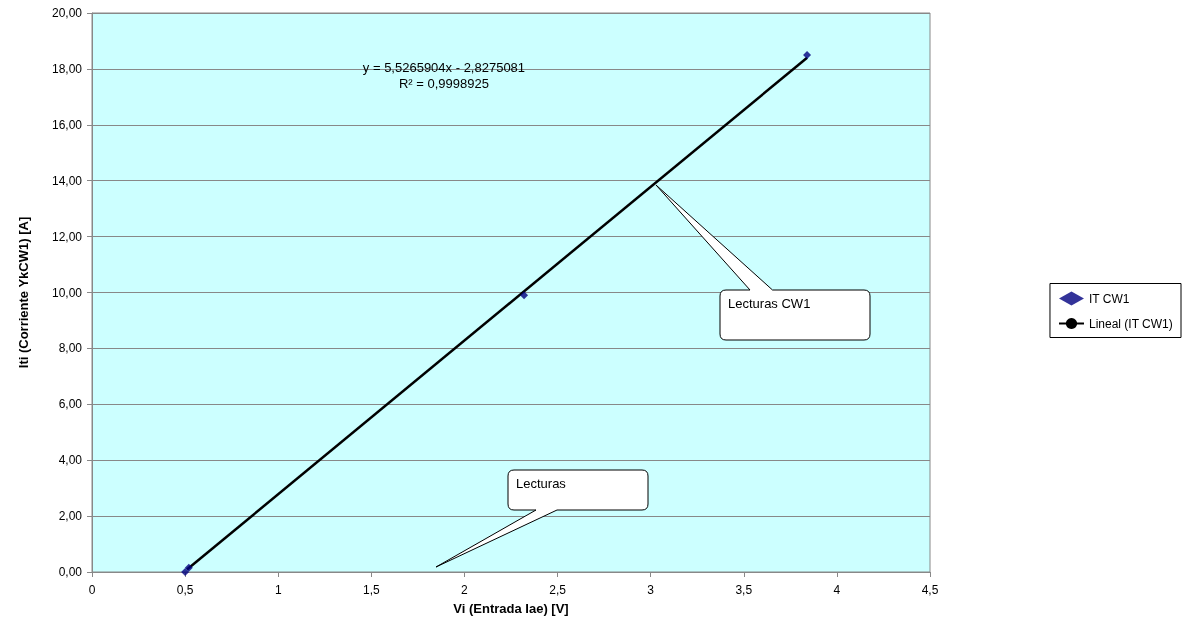 The height and width of the screenshot is (621, 1186). I want to click on y-tick-label: 4,00, so click(70, 460).